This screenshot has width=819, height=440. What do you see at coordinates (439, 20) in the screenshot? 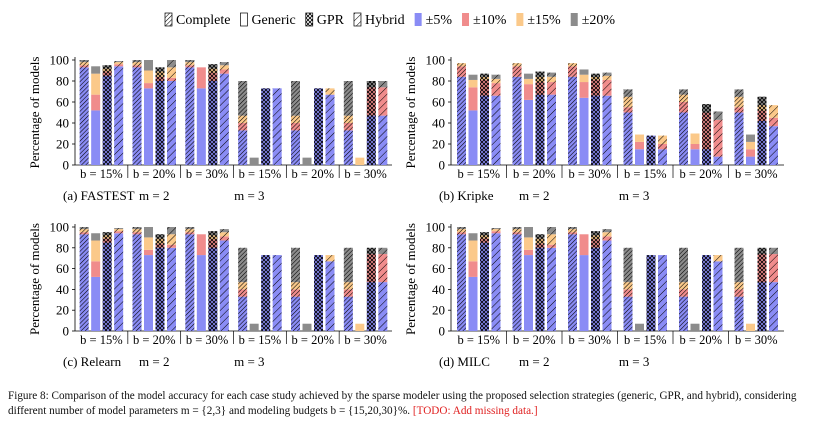
I see `legend-label: ±5%` at bounding box center [439, 20].